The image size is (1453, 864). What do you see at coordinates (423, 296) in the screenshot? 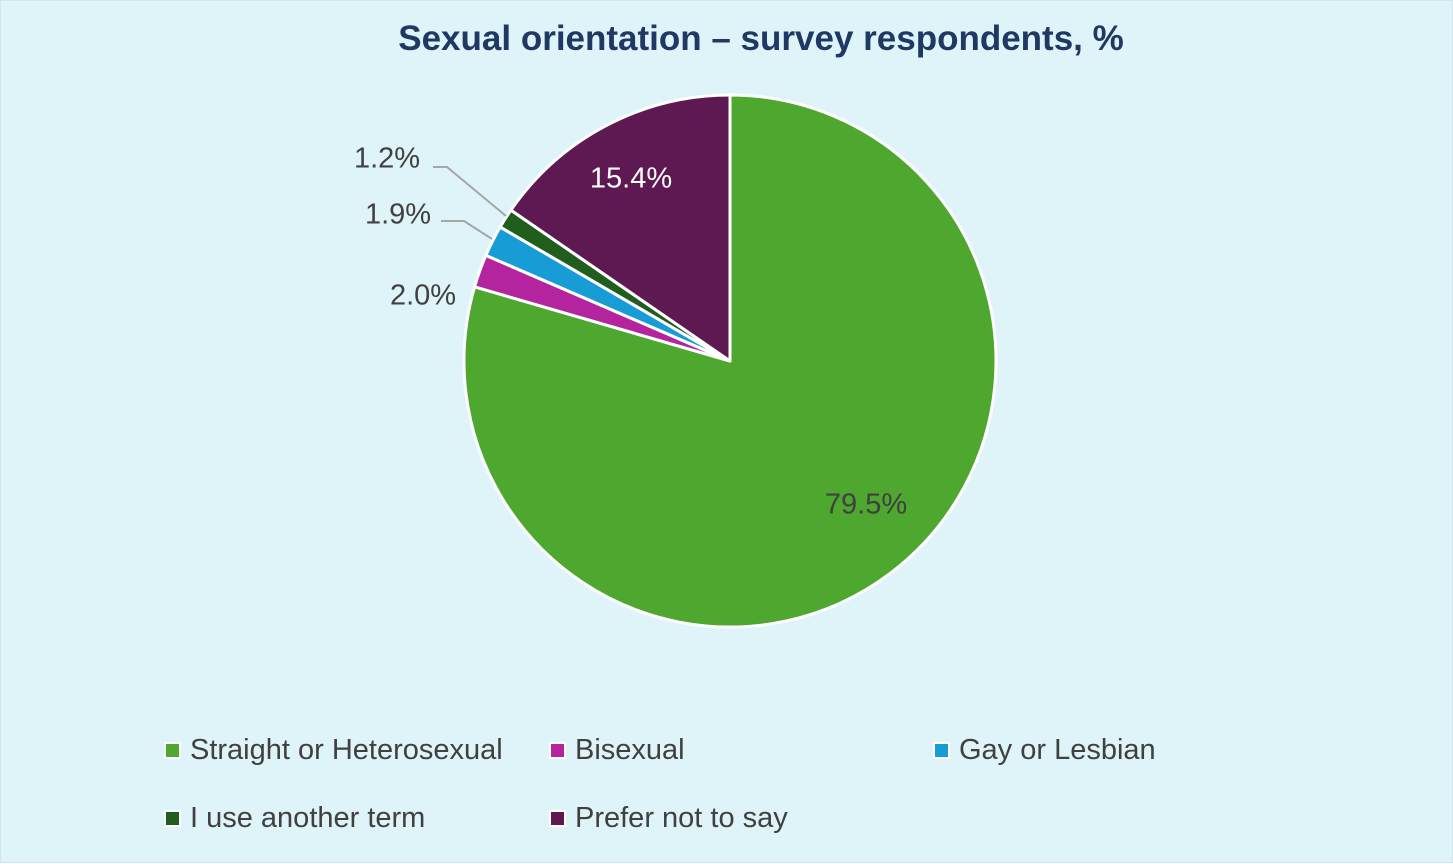
I see `data-label-bisexual: 2.0%` at bounding box center [423, 296].